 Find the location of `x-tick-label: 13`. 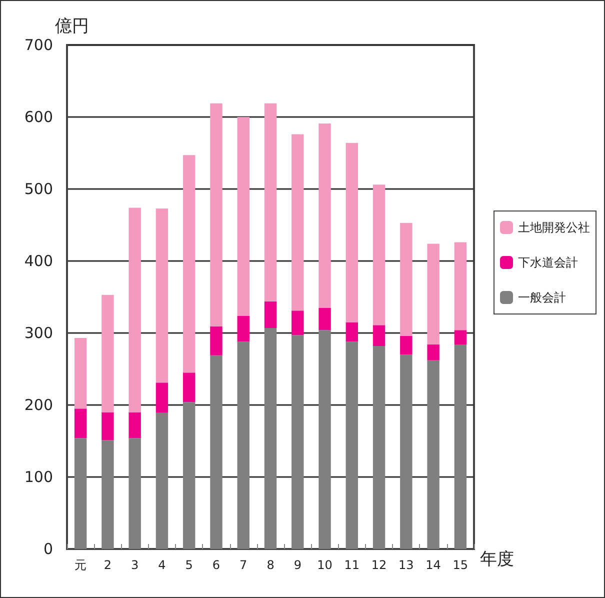

x-tick-label: 13 is located at coordinates (406, 565).